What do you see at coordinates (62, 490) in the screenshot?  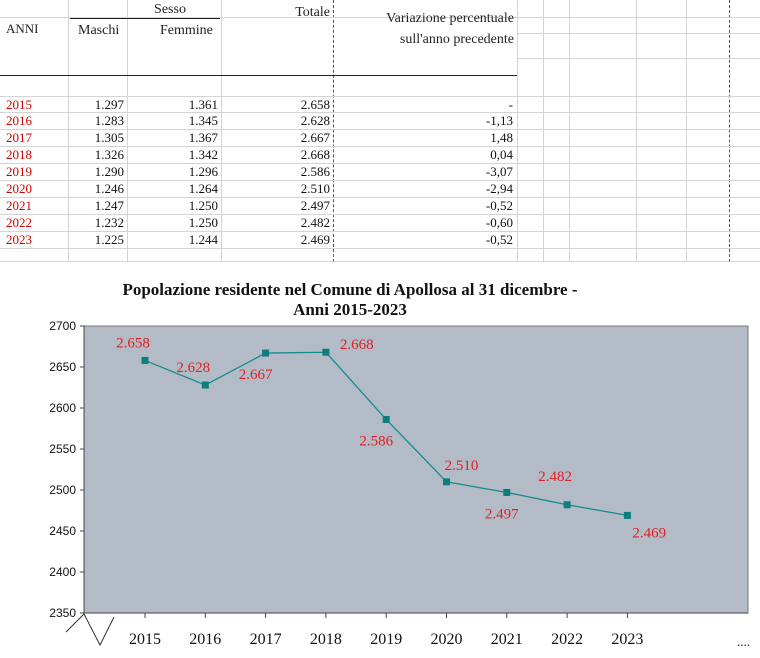 I see `y-tick-label: 2500` at bounding box center [62, 490].